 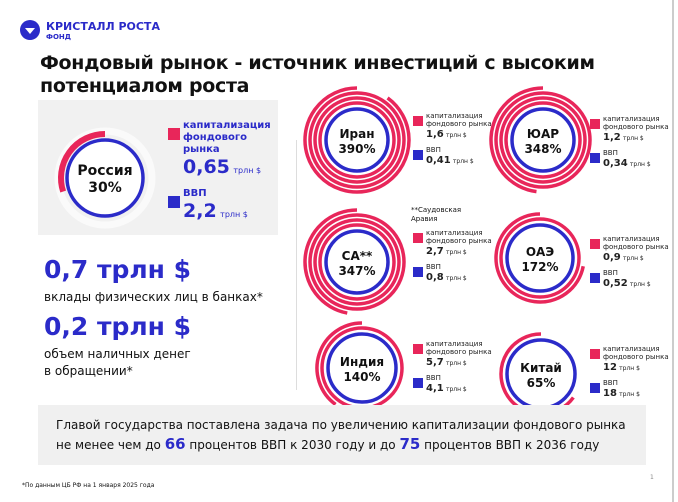 What do you see at coordinates (454, 157) in the screenshot?
I see `gdp-legend-item: ВВП 0,41 трлн $` at bounding box center [454, 157].